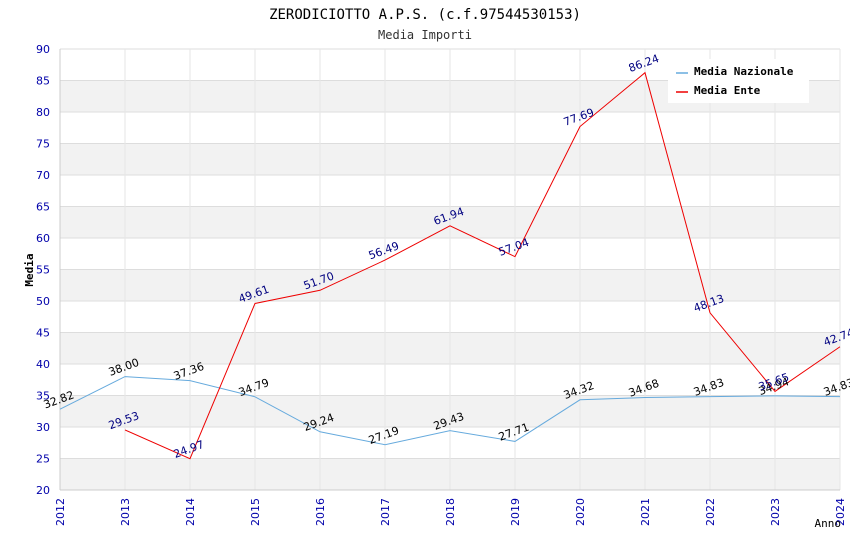 This screenshot has height=555, width=850. What do you see at coordinates (43, 490) in the screenshot?
I see `y-tick-label: 20` at bounding box center [43, 490].